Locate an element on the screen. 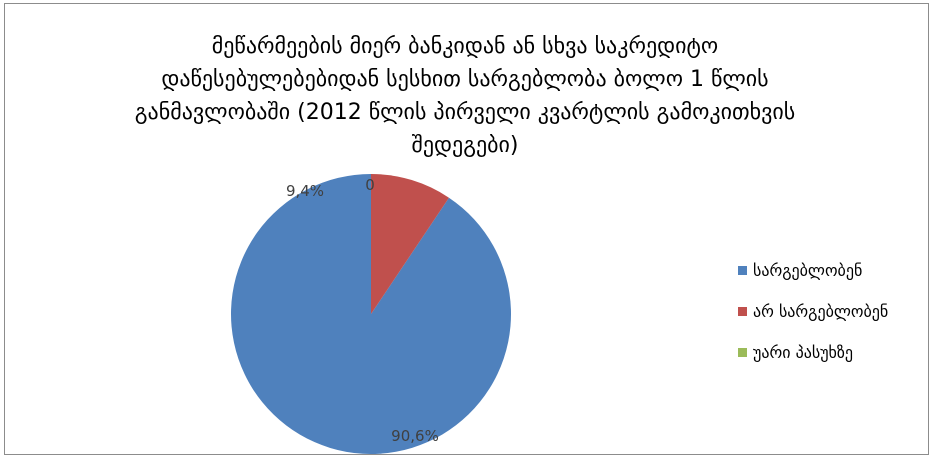 Image resolution: width=935 pixels, height=457 pixels. legend-label-refused: უარი პასუხზე is located at coordinates (803, 352).